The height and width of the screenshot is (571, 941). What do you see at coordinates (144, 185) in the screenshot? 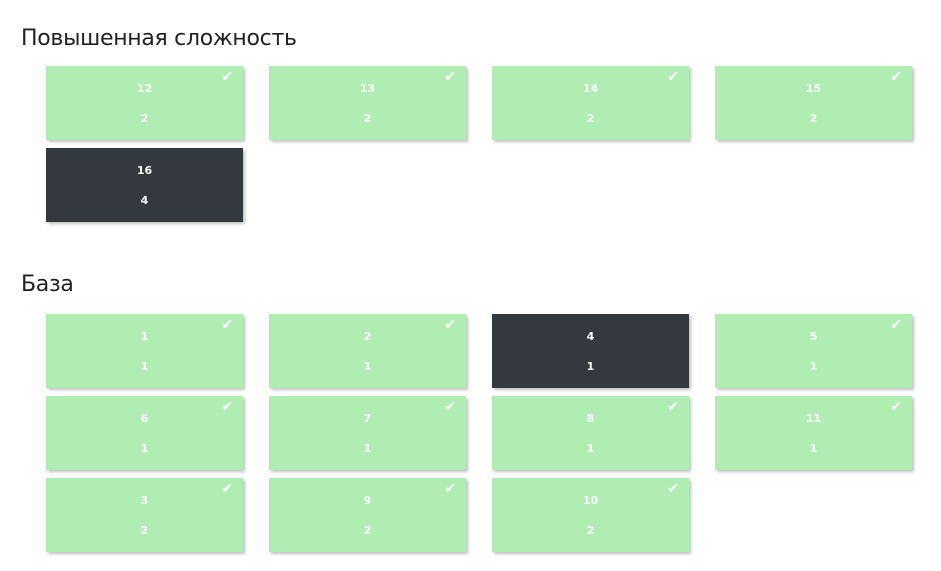
I see `task-card: 16 4` at bounding box center [144, 185].